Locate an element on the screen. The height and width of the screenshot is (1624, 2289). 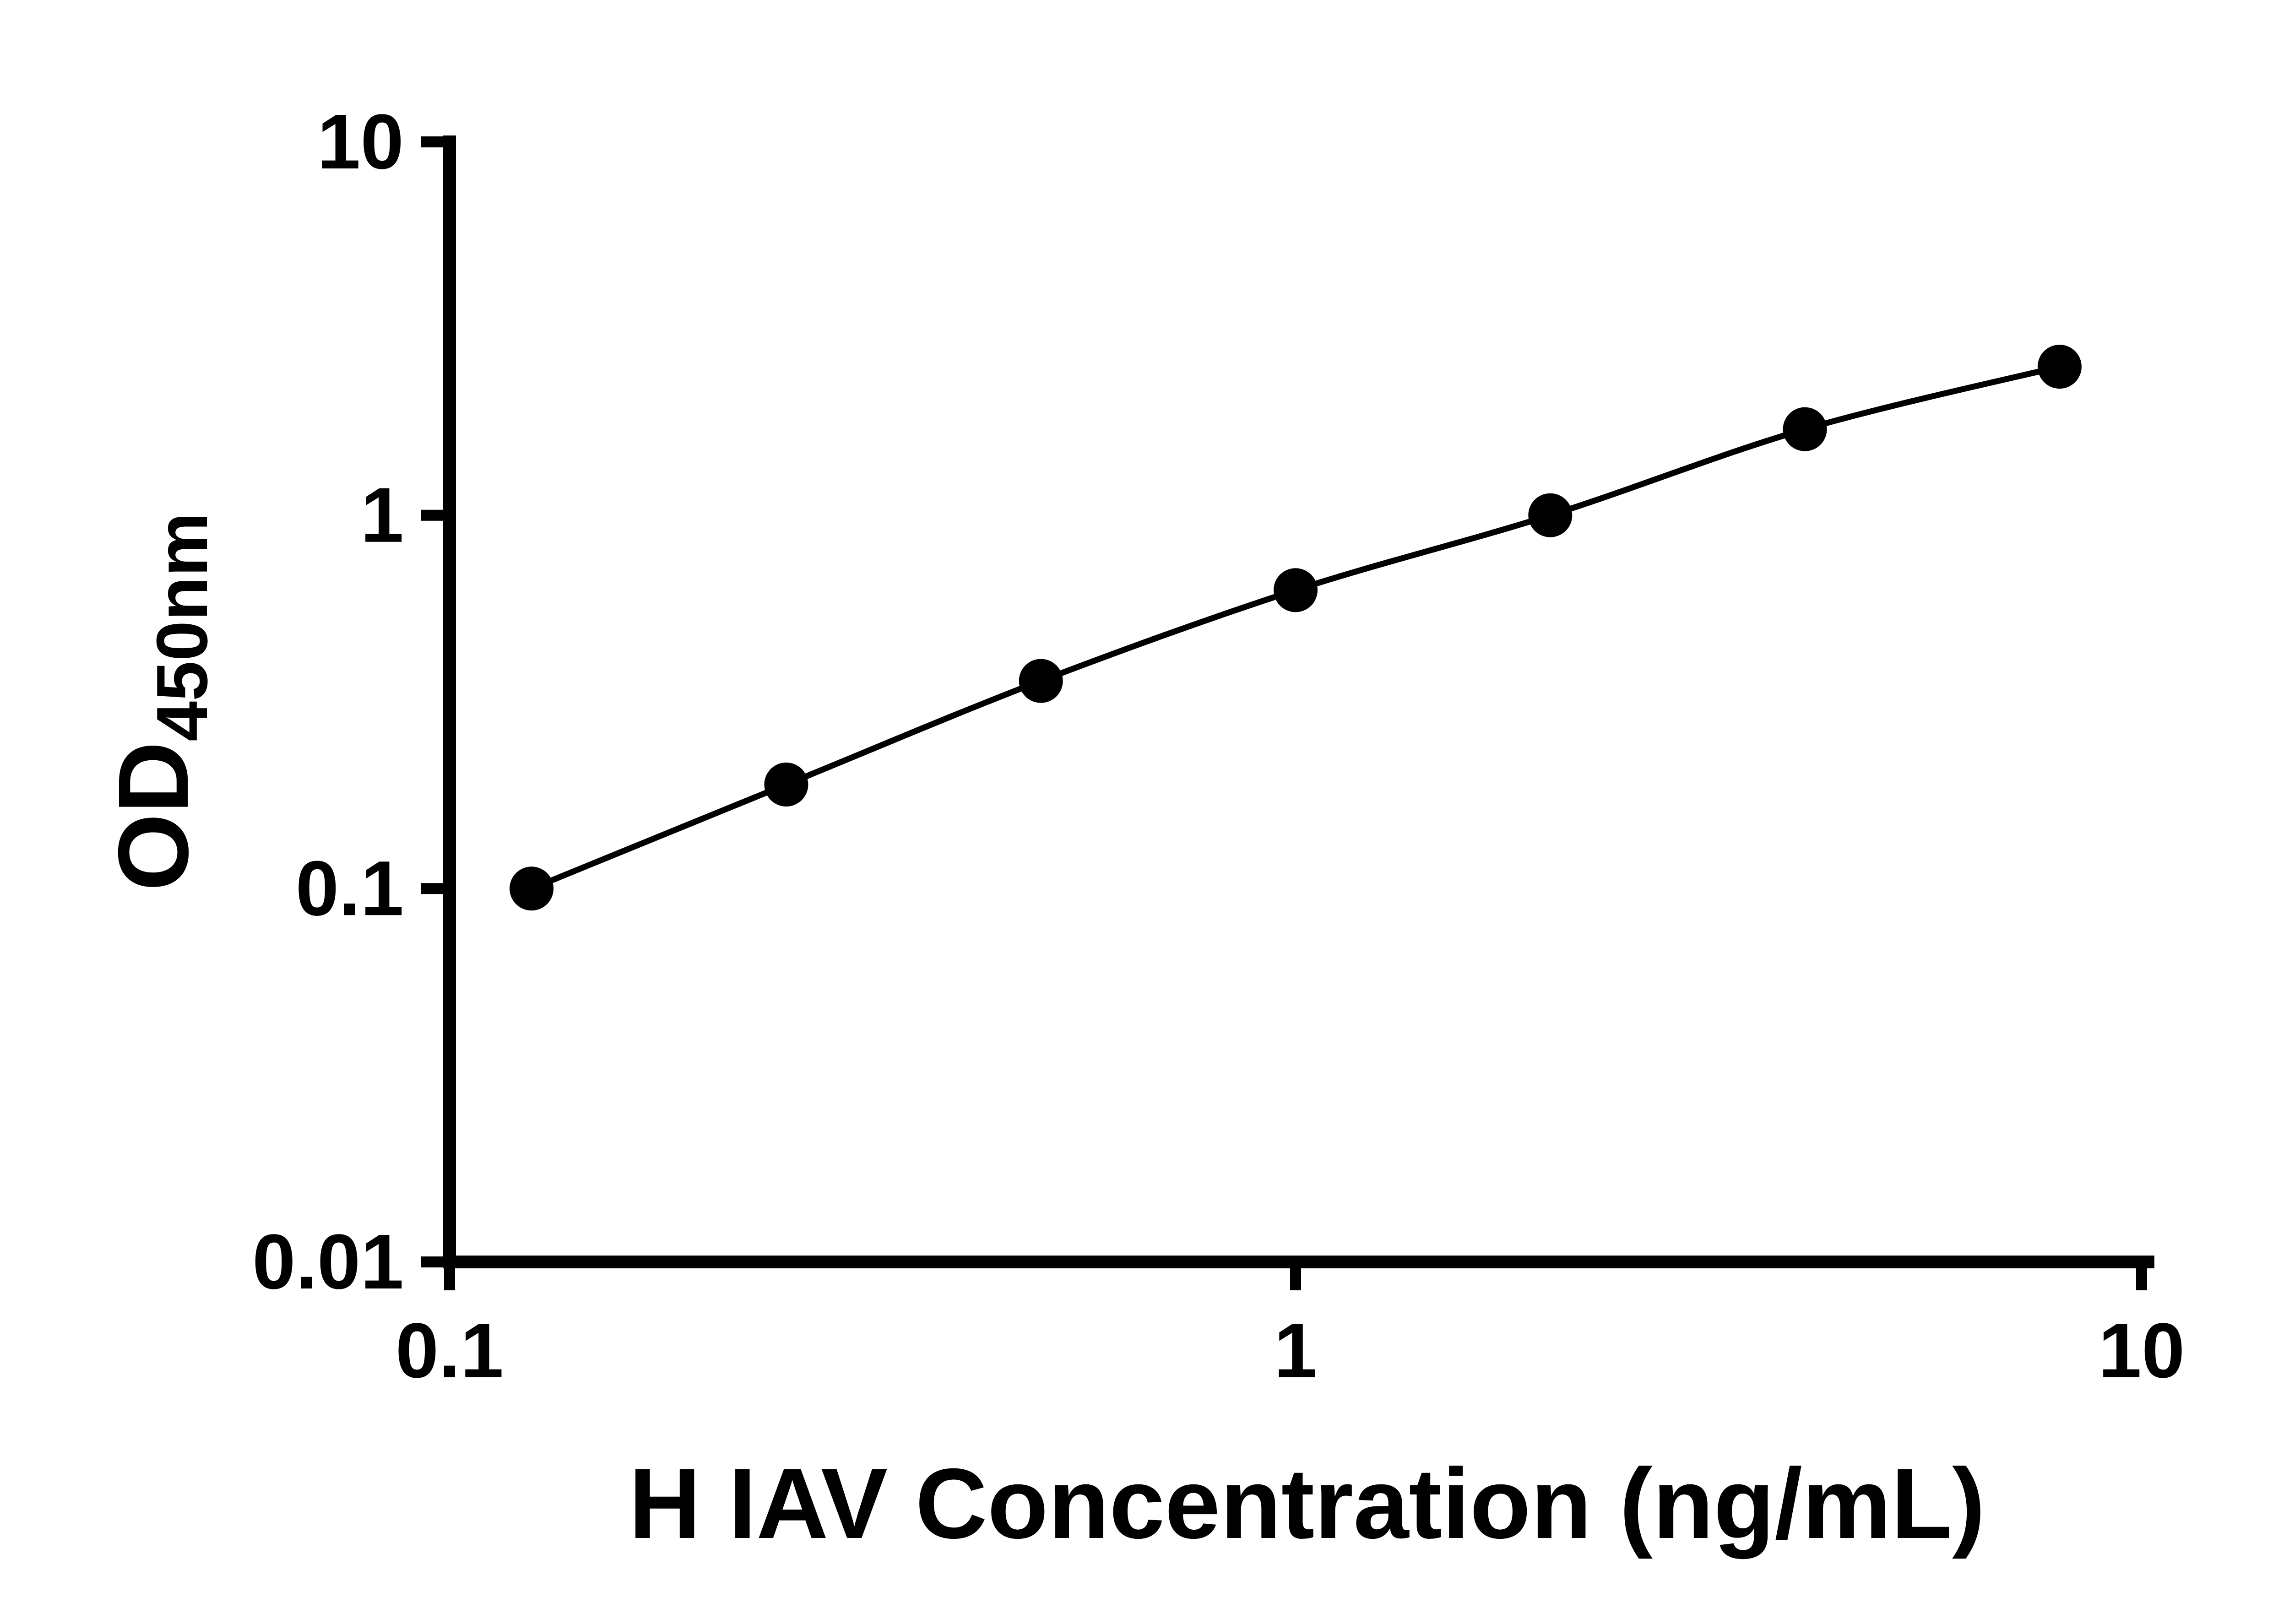
y-axis-title: OD450nm is located at coordinates (160, 701).